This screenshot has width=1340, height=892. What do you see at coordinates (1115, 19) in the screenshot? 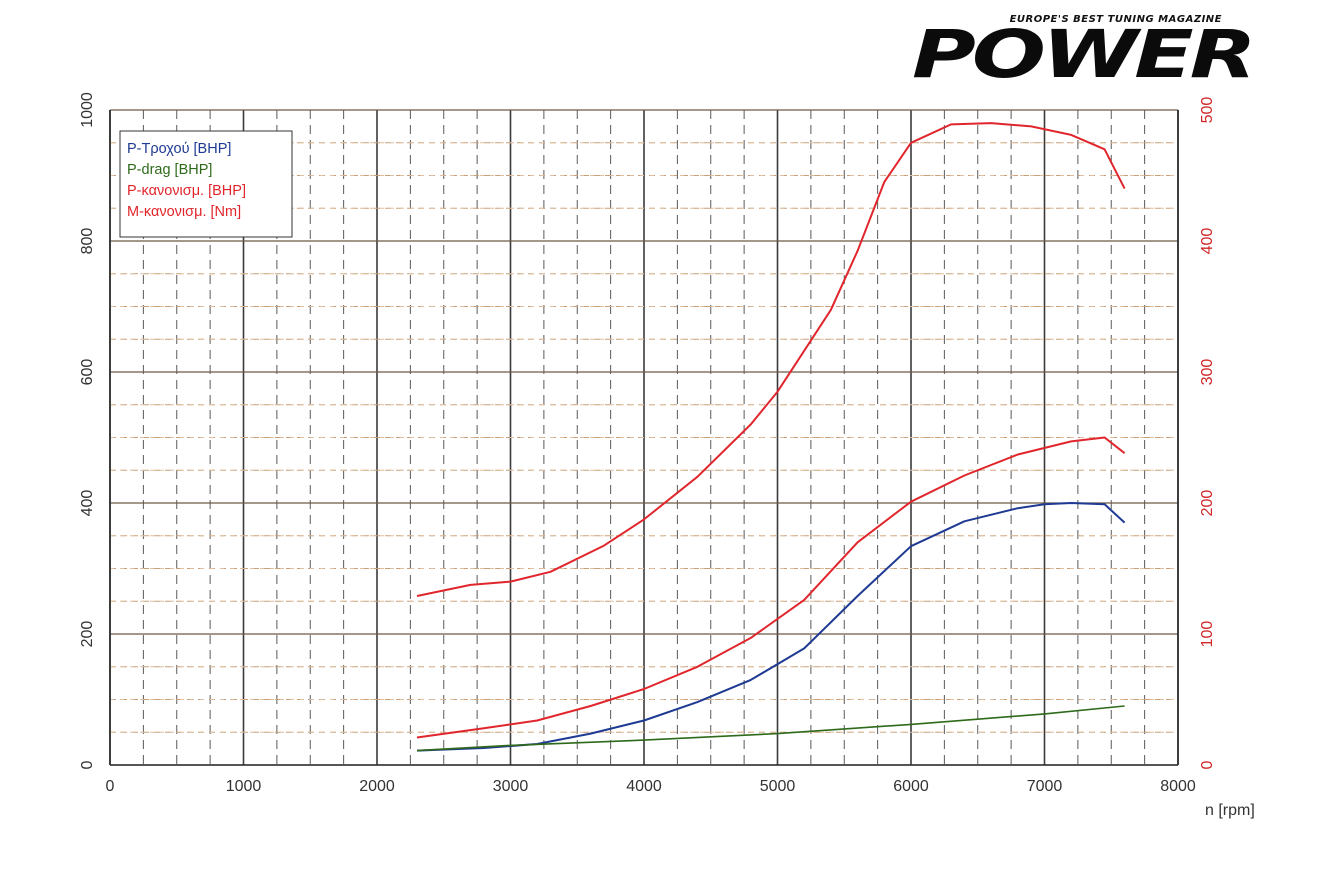
I see `logo-tagline: EUROPE'S BEST TUNING MAGAZINE` at bounding box center [1115, 19].